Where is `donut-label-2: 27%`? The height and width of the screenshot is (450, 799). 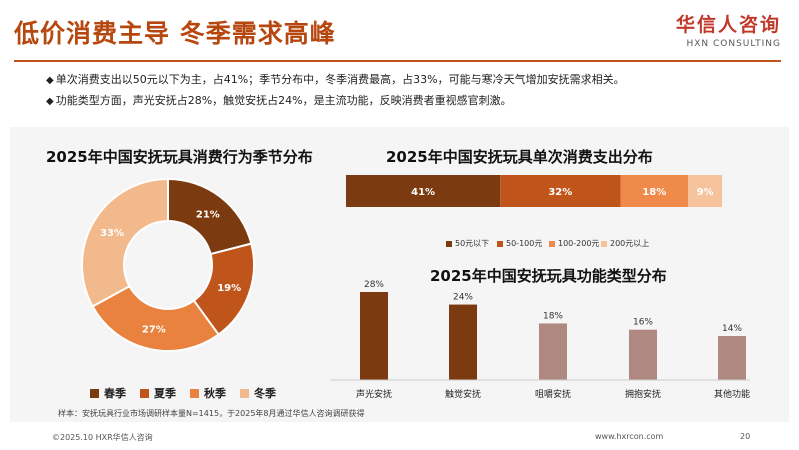
donut-label-2: 27% is located at coordinates (154, 329).